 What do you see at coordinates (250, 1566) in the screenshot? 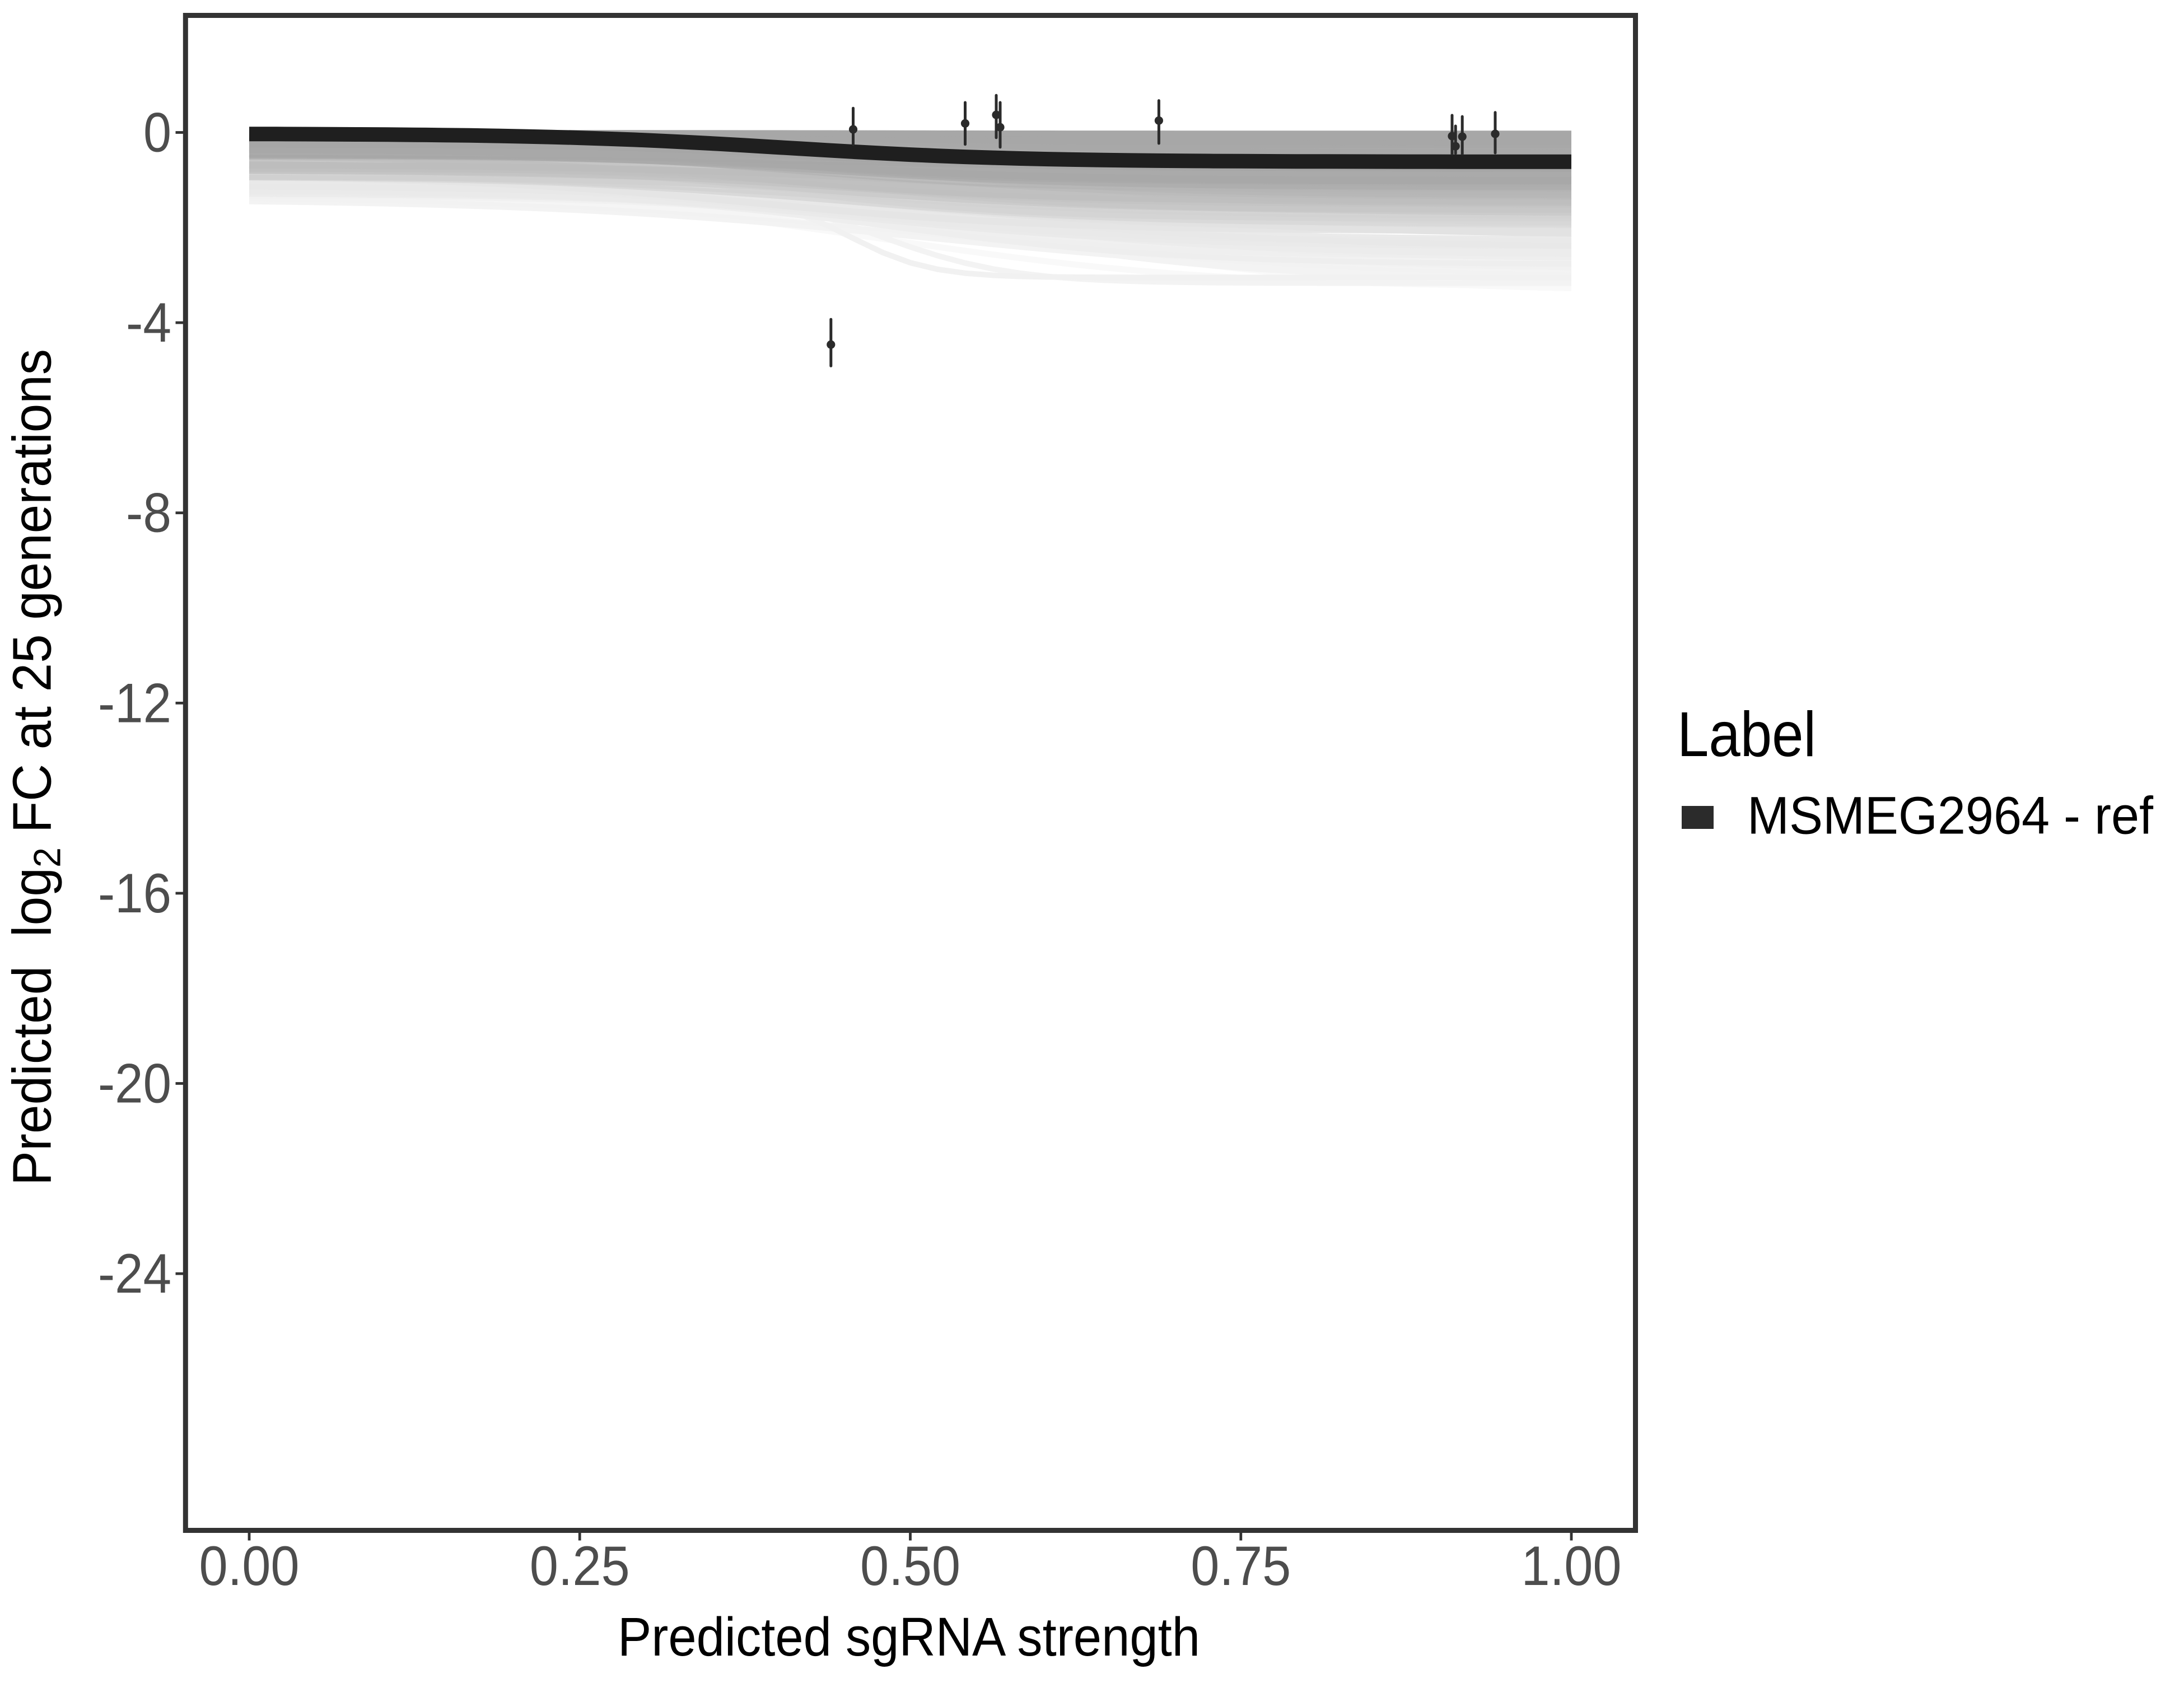
I see `svg-text: 0.00` at bounding box center [250, 1566].